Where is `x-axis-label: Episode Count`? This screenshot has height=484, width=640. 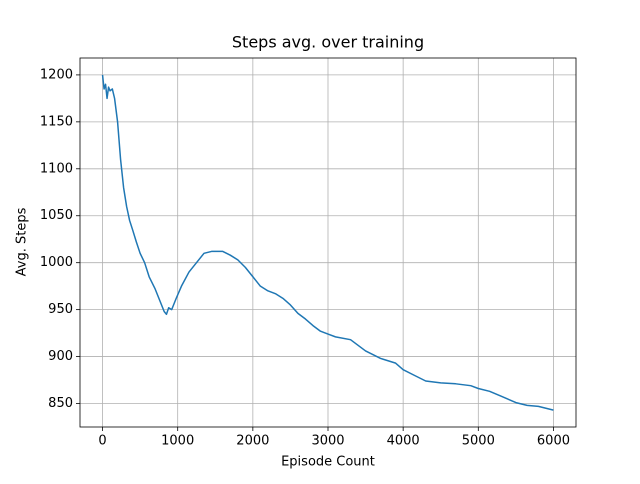
x-axis-label: Episode Count is located at coordinates (328, 462).